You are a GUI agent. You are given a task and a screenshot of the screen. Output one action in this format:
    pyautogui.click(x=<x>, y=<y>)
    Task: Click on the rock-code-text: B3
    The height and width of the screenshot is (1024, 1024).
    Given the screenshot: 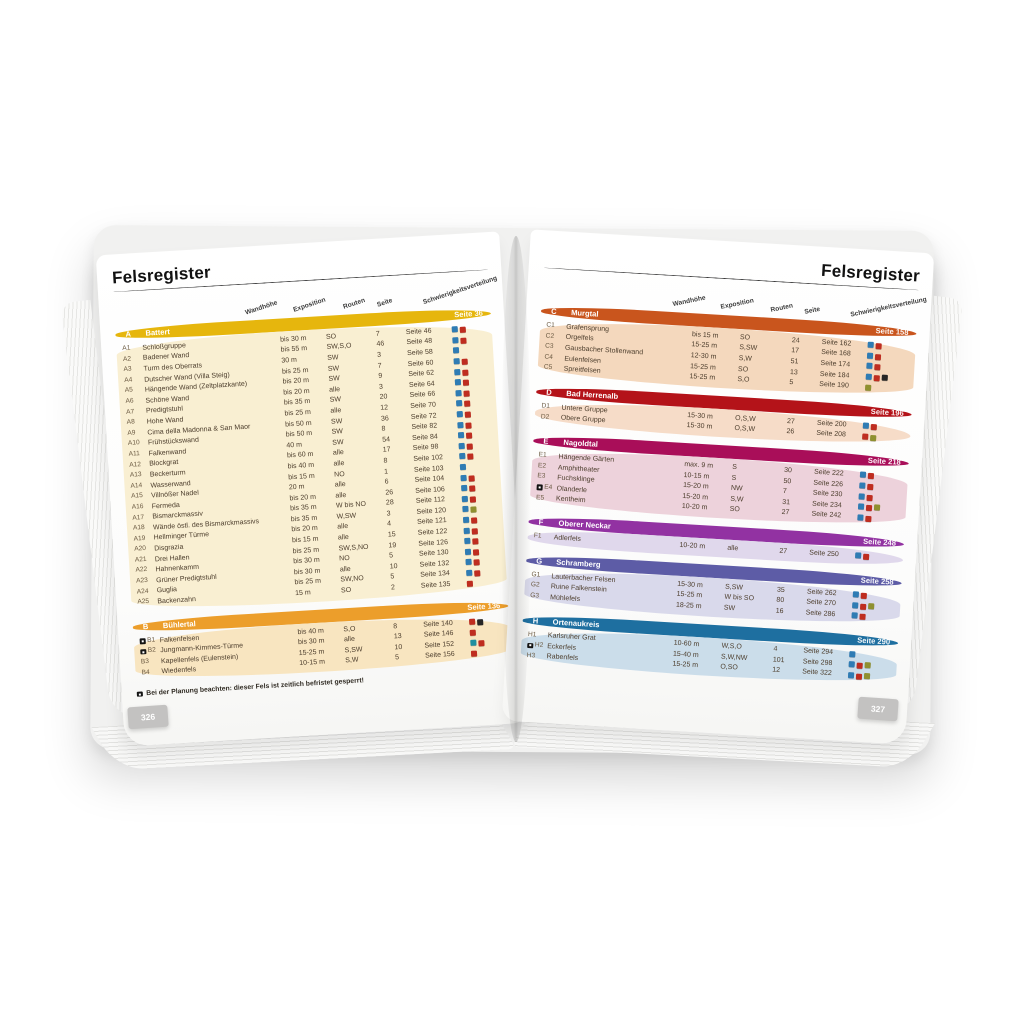 What is the action you would take?
    pyautogui.click(x=145, y=662)
    